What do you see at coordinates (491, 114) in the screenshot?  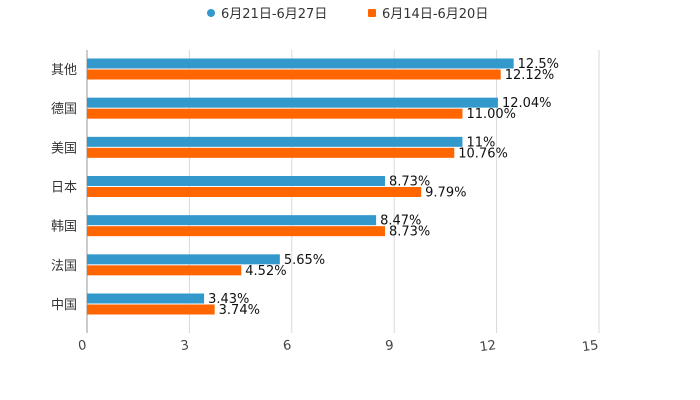 I see `value-label: 11.00%` at bounding box center [491, 114].